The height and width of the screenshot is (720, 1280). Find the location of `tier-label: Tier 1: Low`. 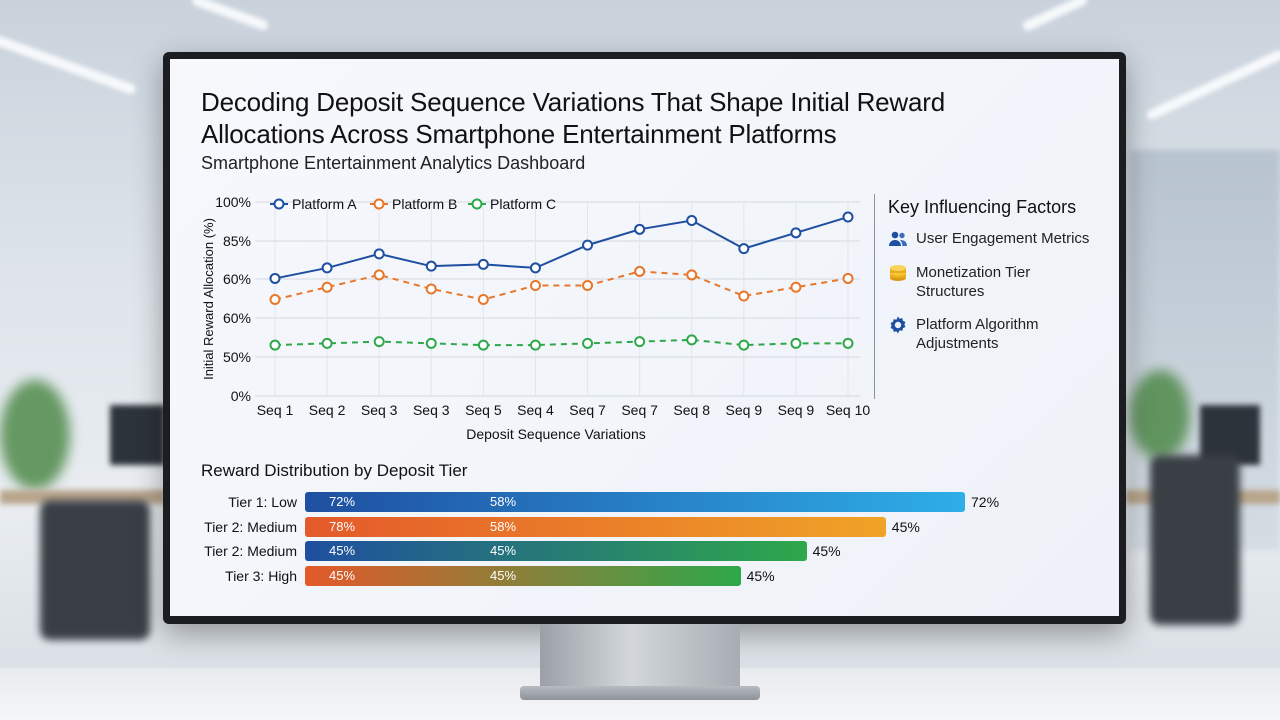

tier-label: Tier 1: Low is located at coordinates (262, 502).